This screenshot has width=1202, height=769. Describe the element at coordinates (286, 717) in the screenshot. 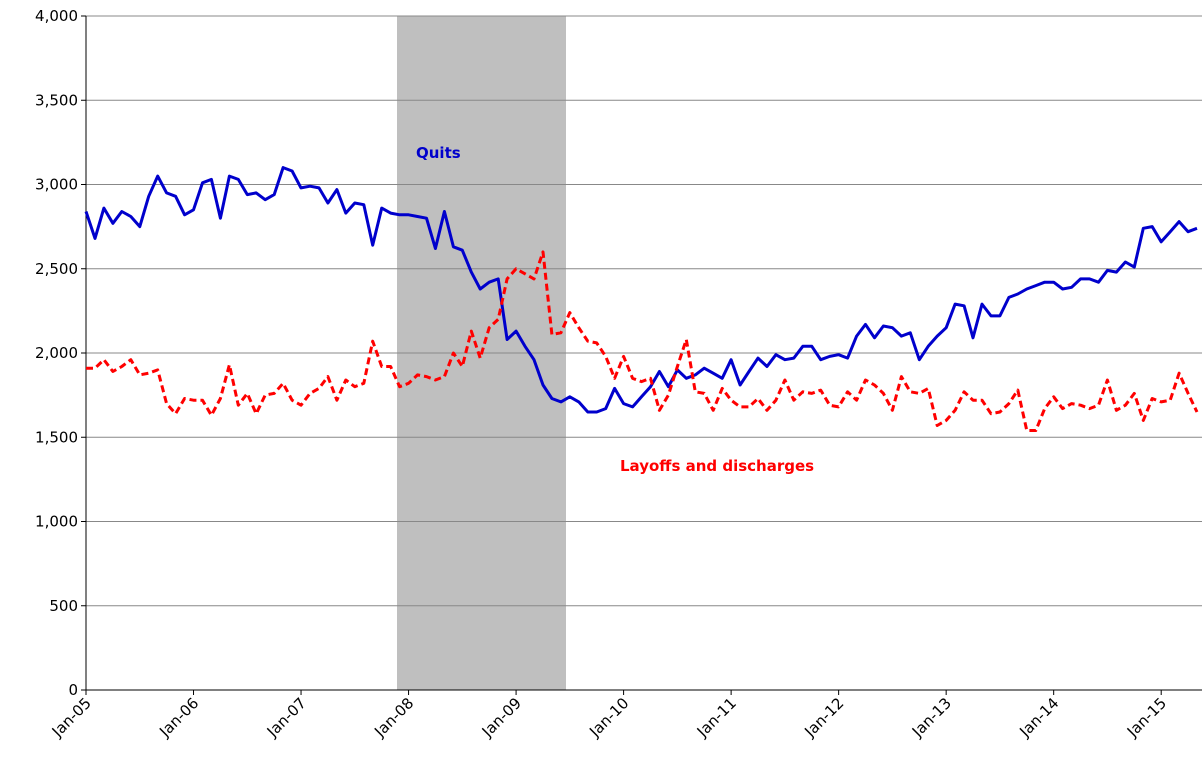

I see `x-tick-label: Jan-07` at that location.